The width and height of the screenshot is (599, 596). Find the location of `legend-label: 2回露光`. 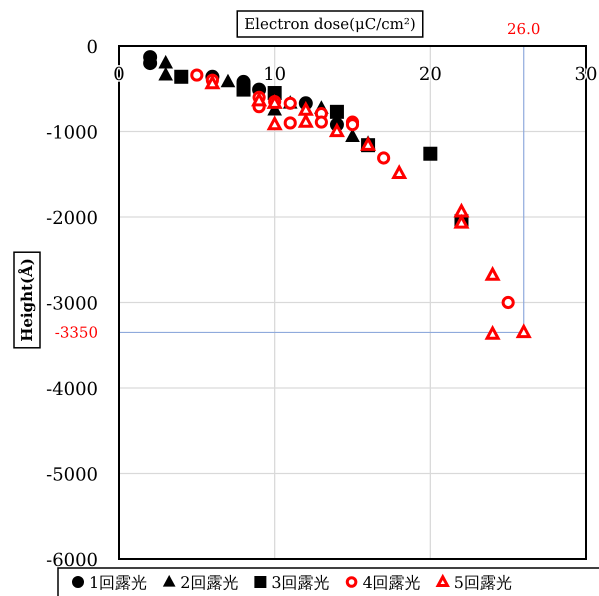

legend-label: 2回露光 is located at coordinates (209, 582).